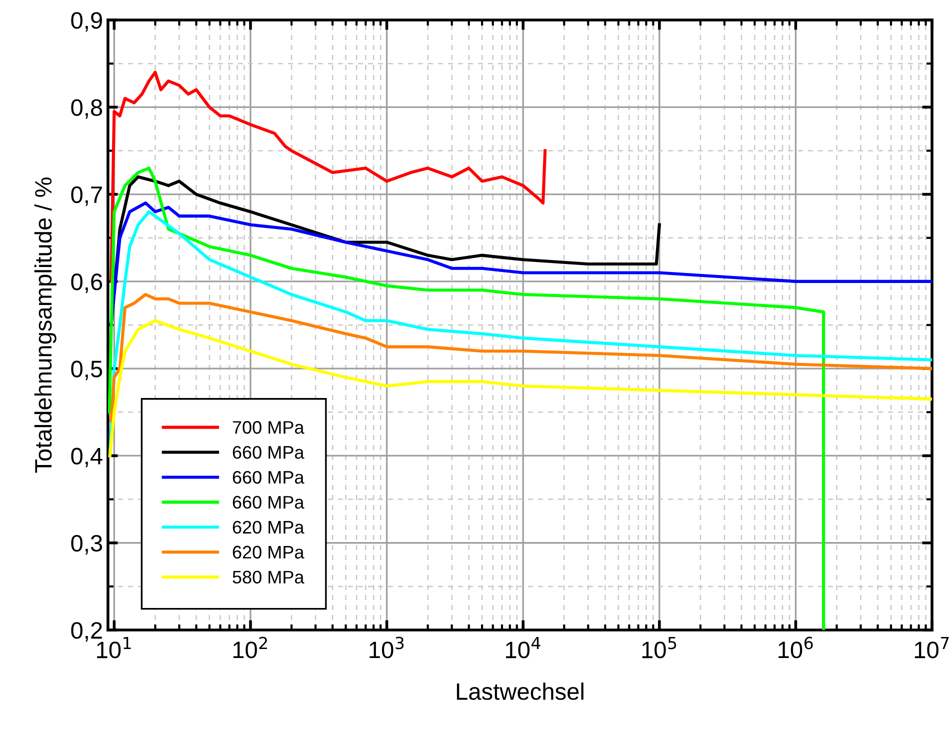 This screenshot has width=952, height=733. I want to click on y-tick-label: 0,2, so click(86, 632).